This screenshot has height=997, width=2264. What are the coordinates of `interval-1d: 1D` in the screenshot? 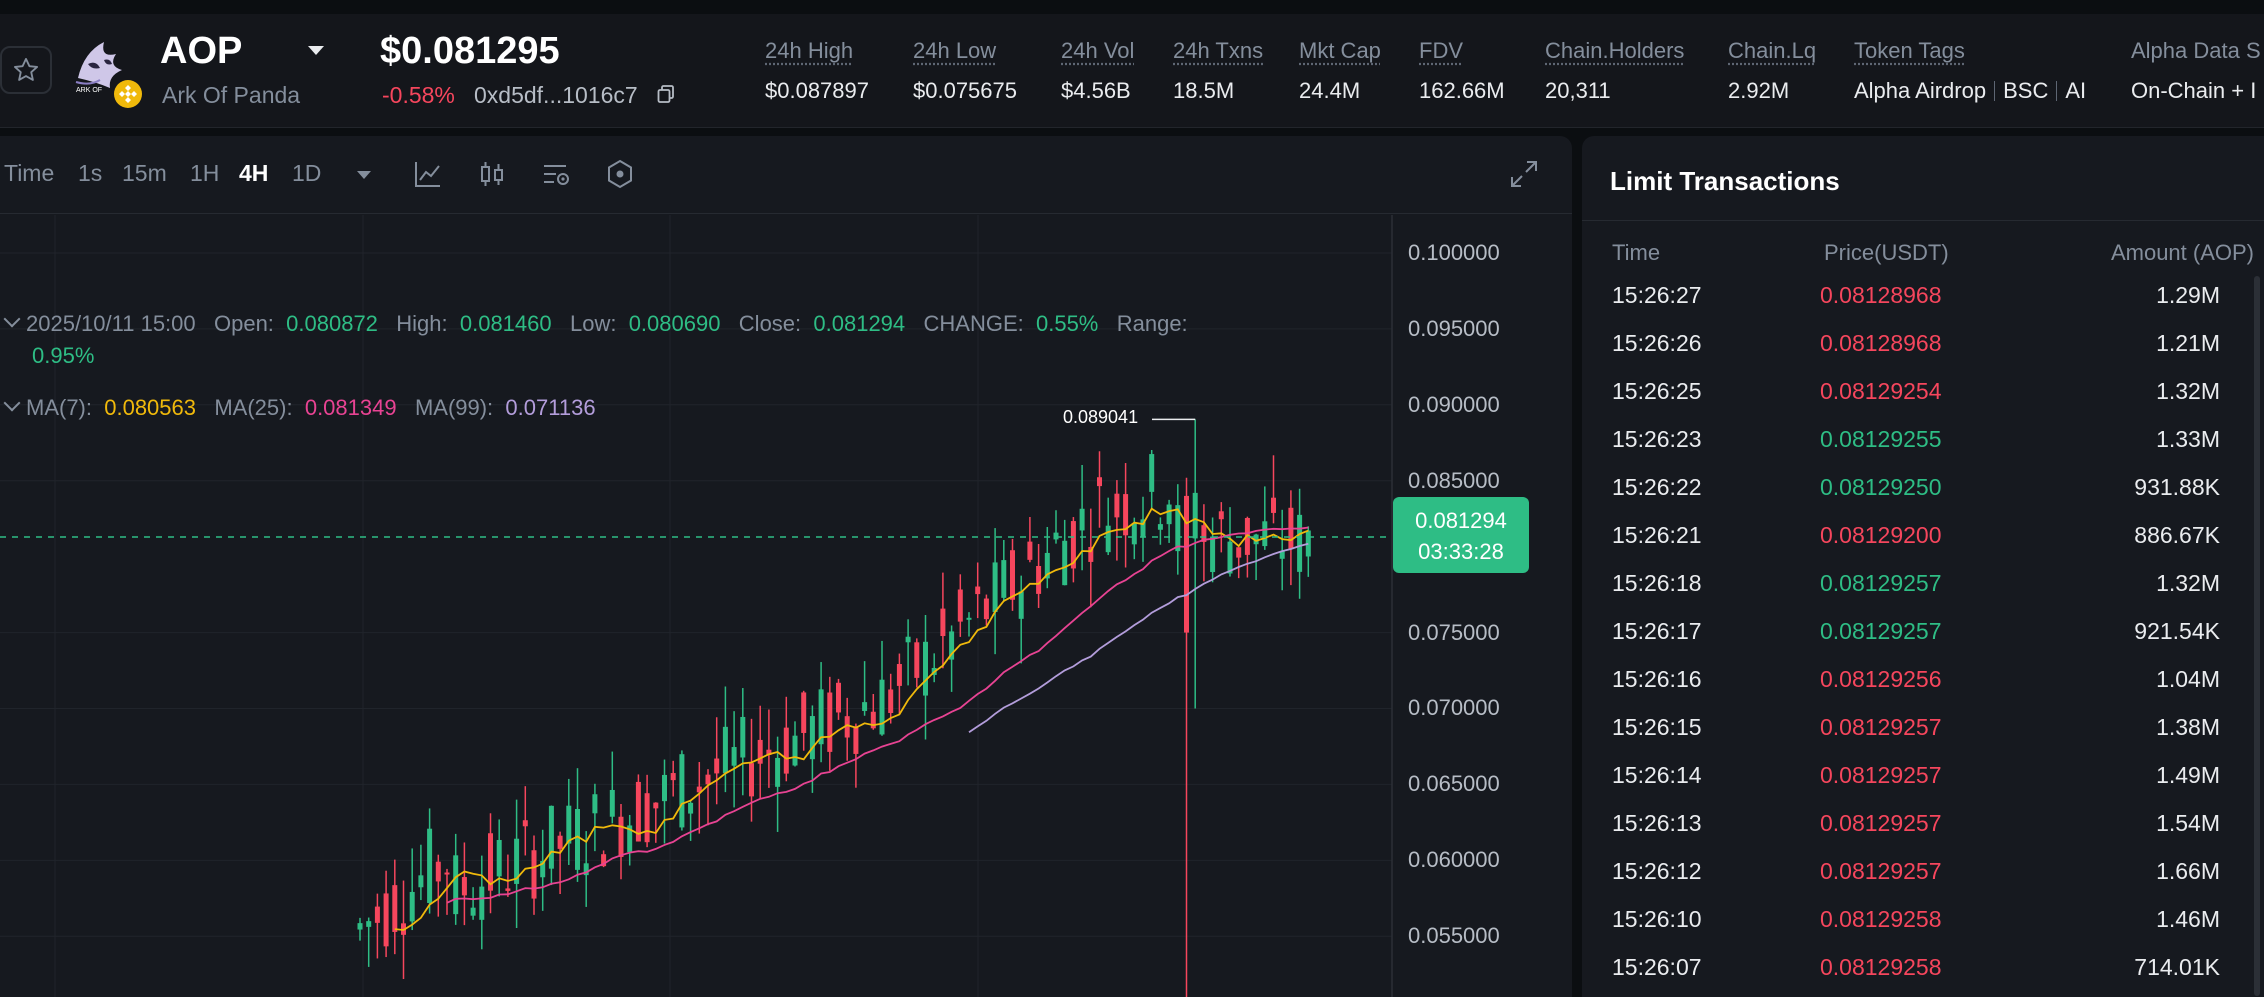 It's located at (307, 173).